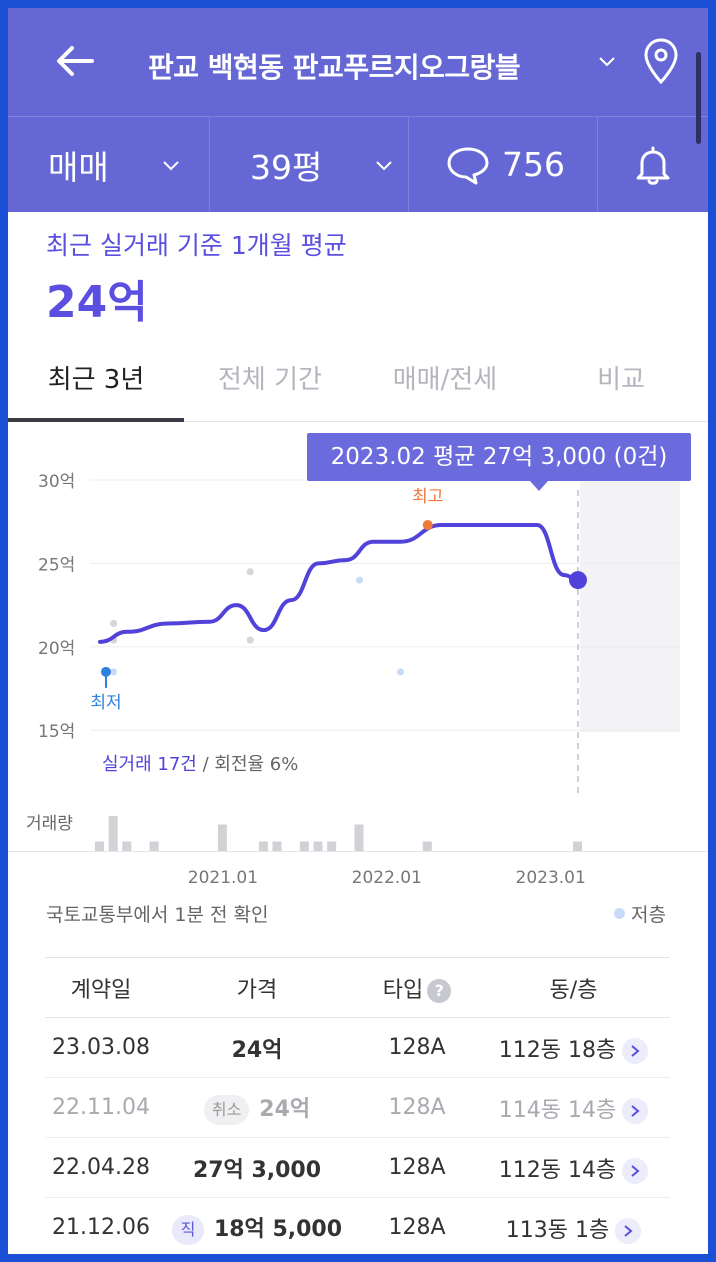 Image resolution: width=716 pixels, height=1262 pixels. I want to click on comment-count: 756, so click(533, 164).